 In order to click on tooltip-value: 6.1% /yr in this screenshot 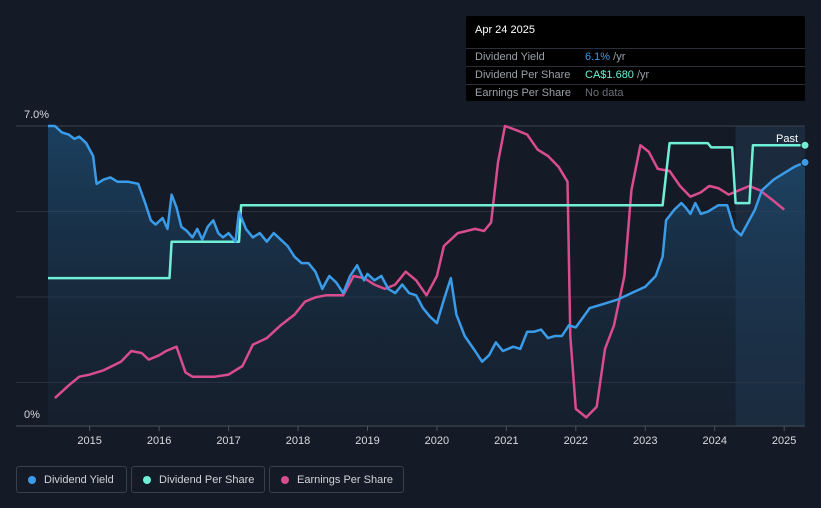, I will do `click(605, 57)`.